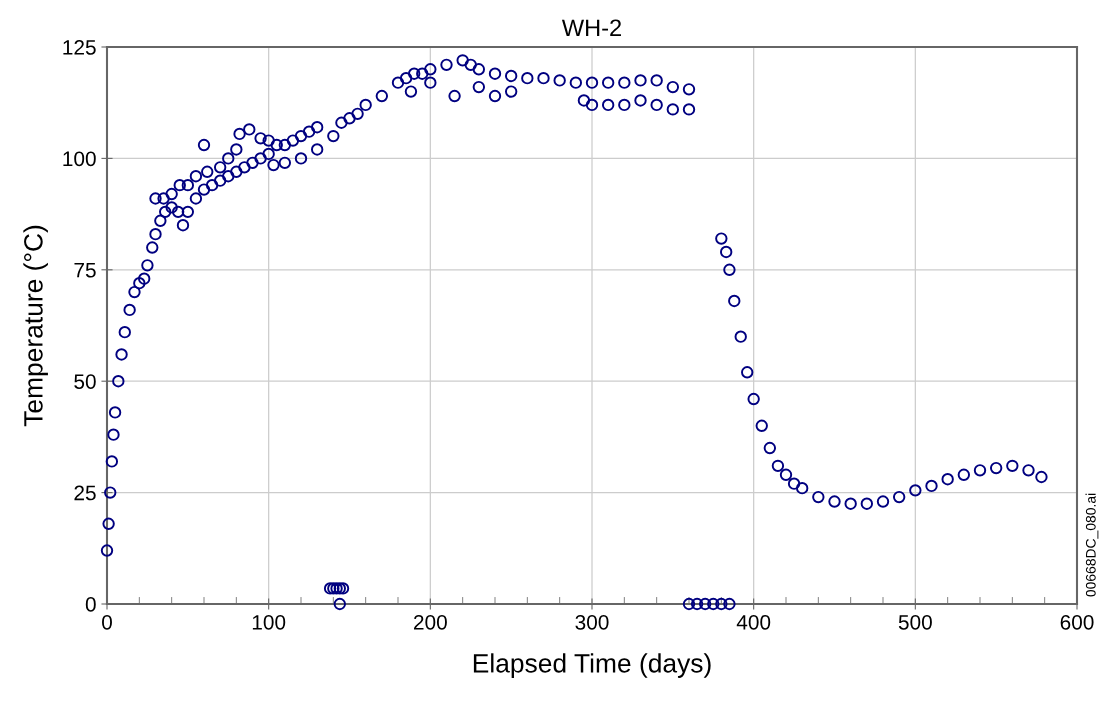 This screenshot has width=1105, height=711. Describe the element at coordinates (430, 622) in the screenshot. I see `x-tick-label: 200` at that location.